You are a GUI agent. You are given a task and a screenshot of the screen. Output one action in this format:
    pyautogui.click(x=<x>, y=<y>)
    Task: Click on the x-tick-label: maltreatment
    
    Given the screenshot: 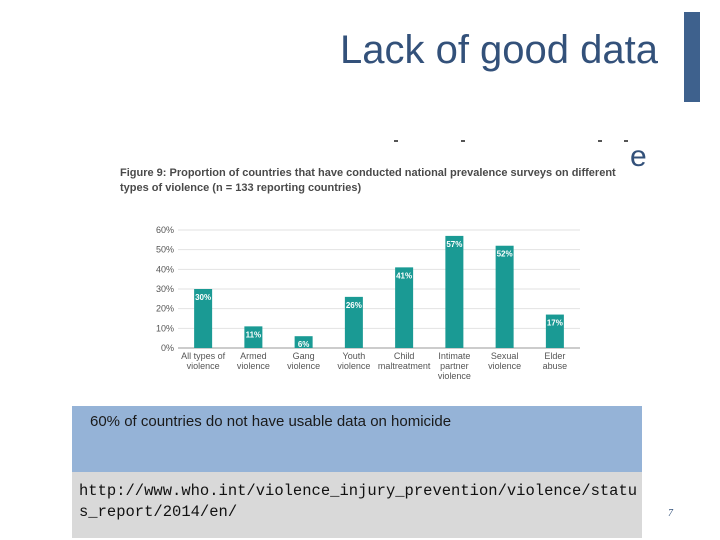 What is the action you would take?
    pyautogui.click(x=404, y=366)
    